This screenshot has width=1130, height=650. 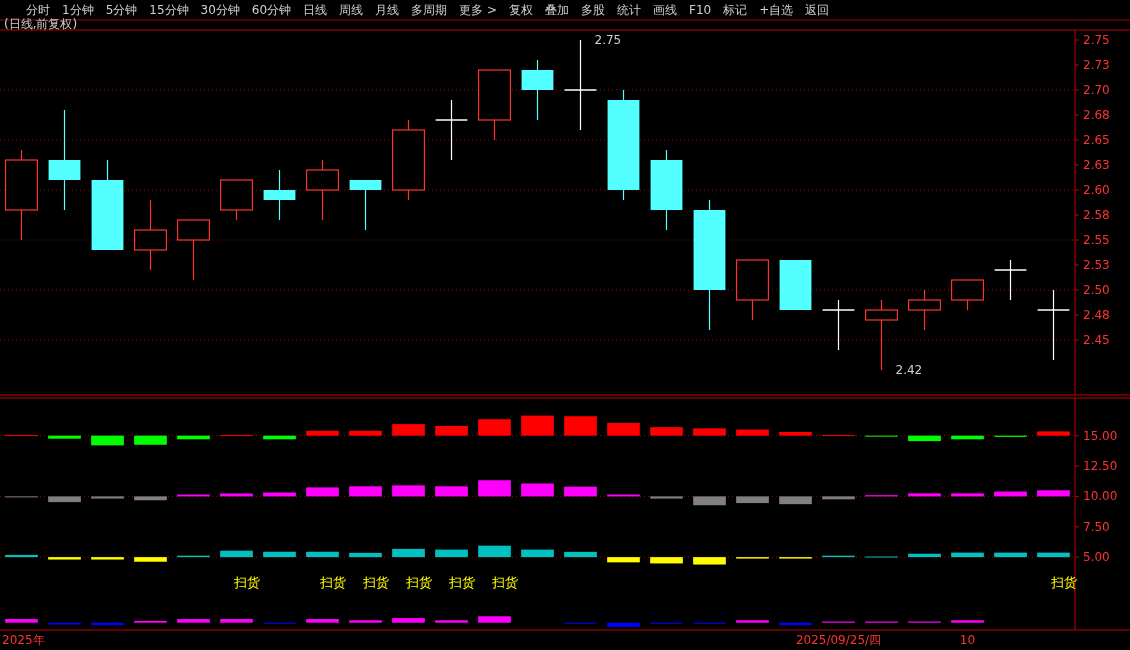 I want to click on y-tick-label: 12.50, so click(x=1100, y=466).